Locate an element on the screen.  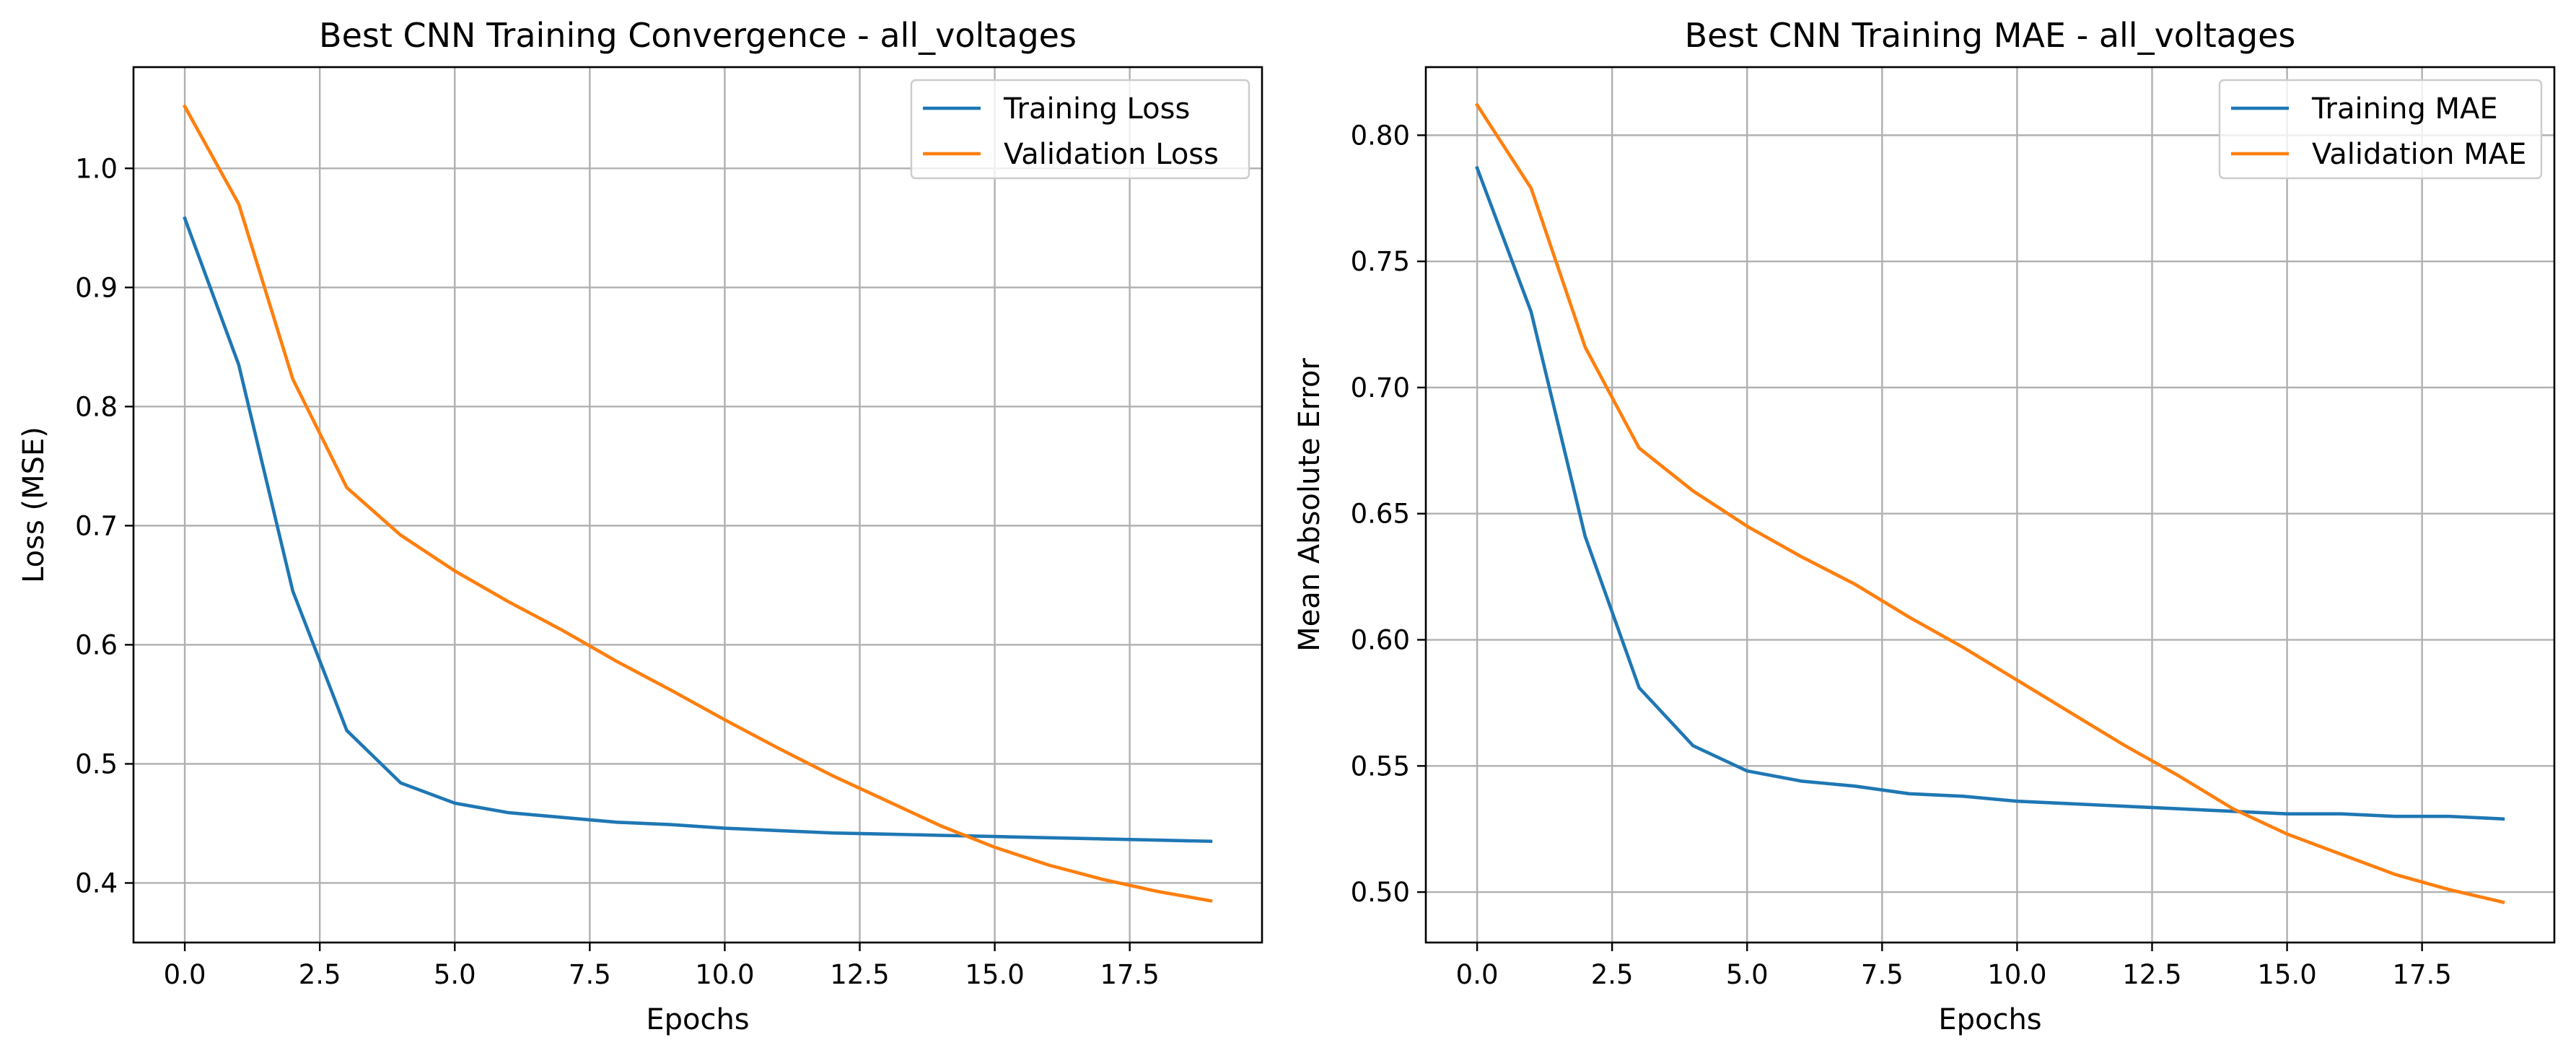
y-axis-label: Loss (MSE) is located at coordinates (34, 505).